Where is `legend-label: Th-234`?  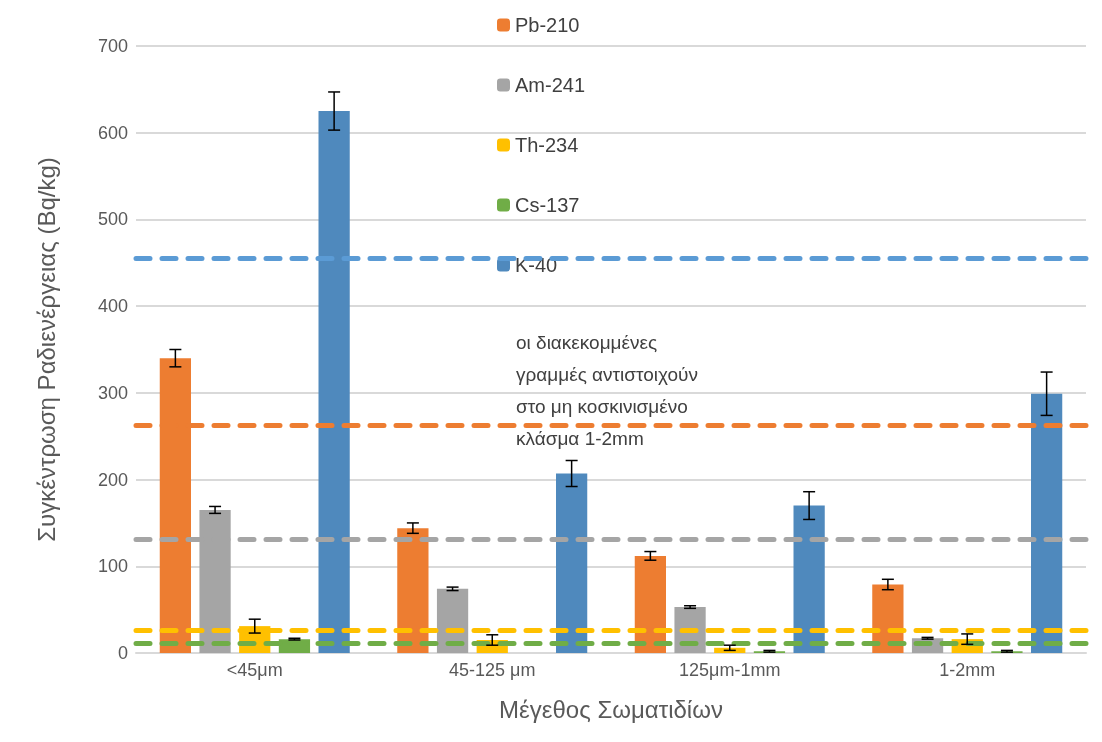 legend-label: Th-234 is located at coordinates (547, 145).